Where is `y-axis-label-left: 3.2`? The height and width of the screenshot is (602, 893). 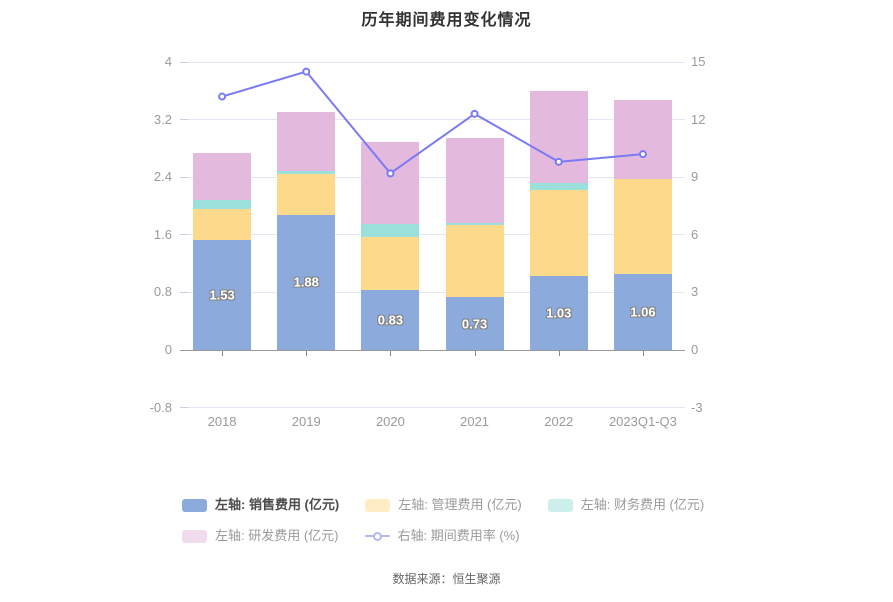
y-axis-label-left: 3.2 is located at coordinates (162, 119).